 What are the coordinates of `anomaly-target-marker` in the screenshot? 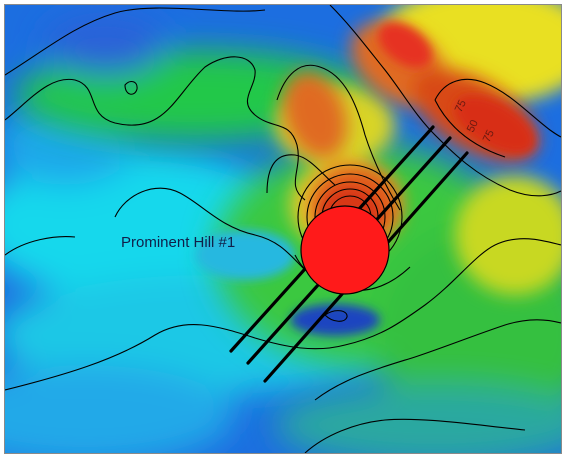 It's located at (345, 250).